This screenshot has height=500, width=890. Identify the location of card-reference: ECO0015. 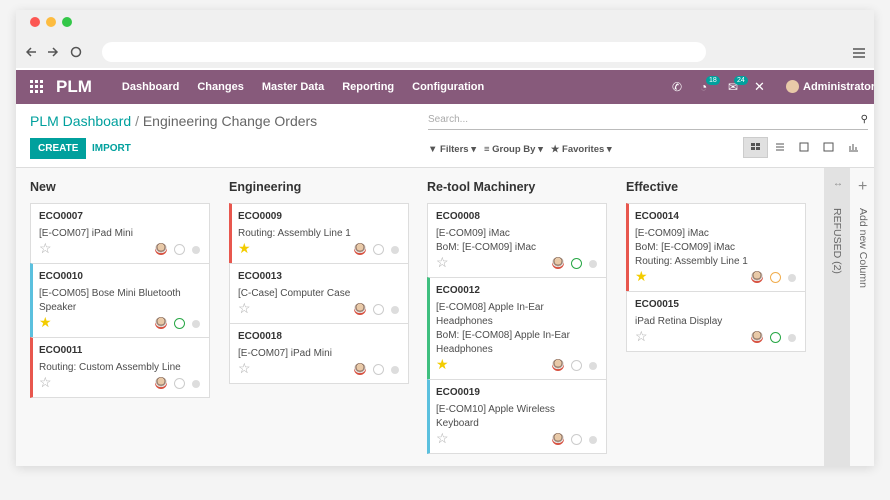
(657, 304).